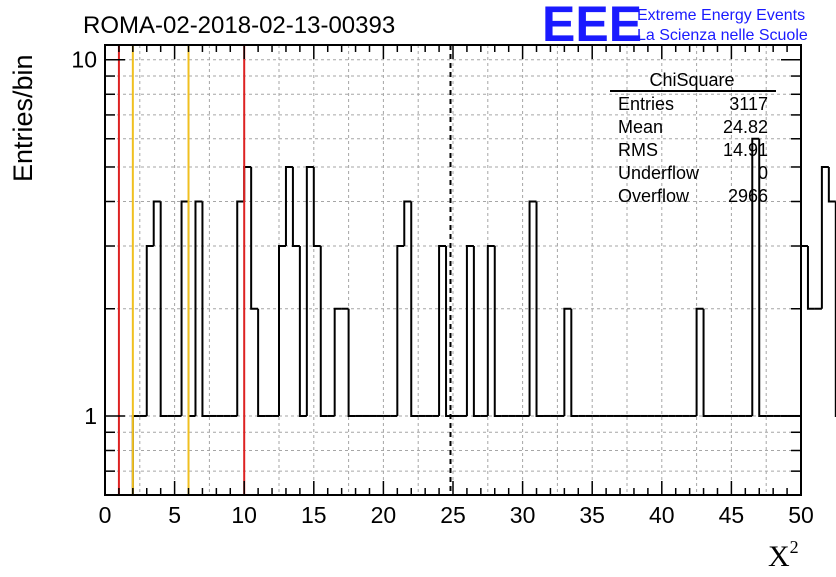  What do you see at coordinates (779, 556) in the screenshot?
I see `x-axis-label-main: X` at bounding box center [779, 556].